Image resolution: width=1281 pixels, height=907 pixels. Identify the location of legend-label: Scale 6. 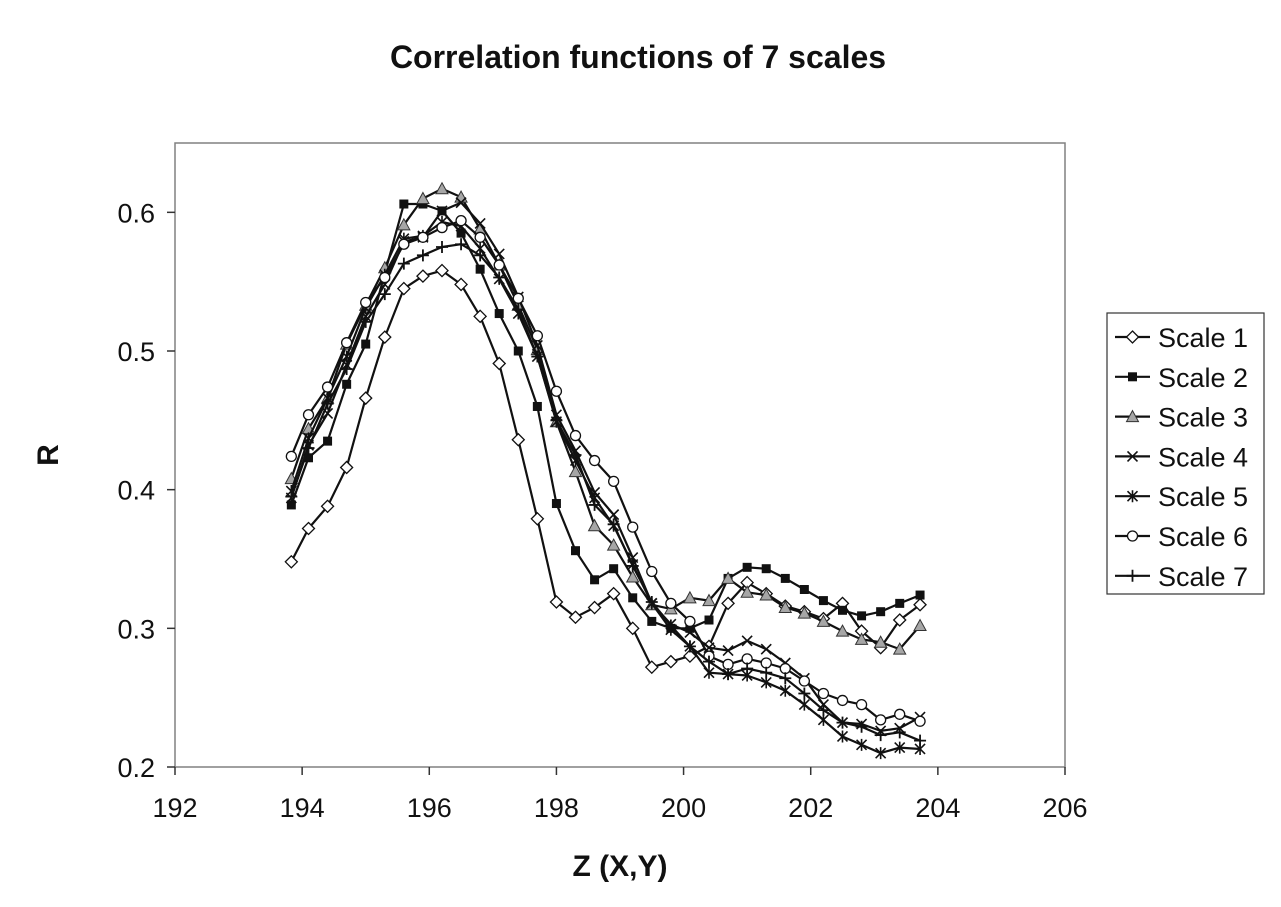
(1203, 537).